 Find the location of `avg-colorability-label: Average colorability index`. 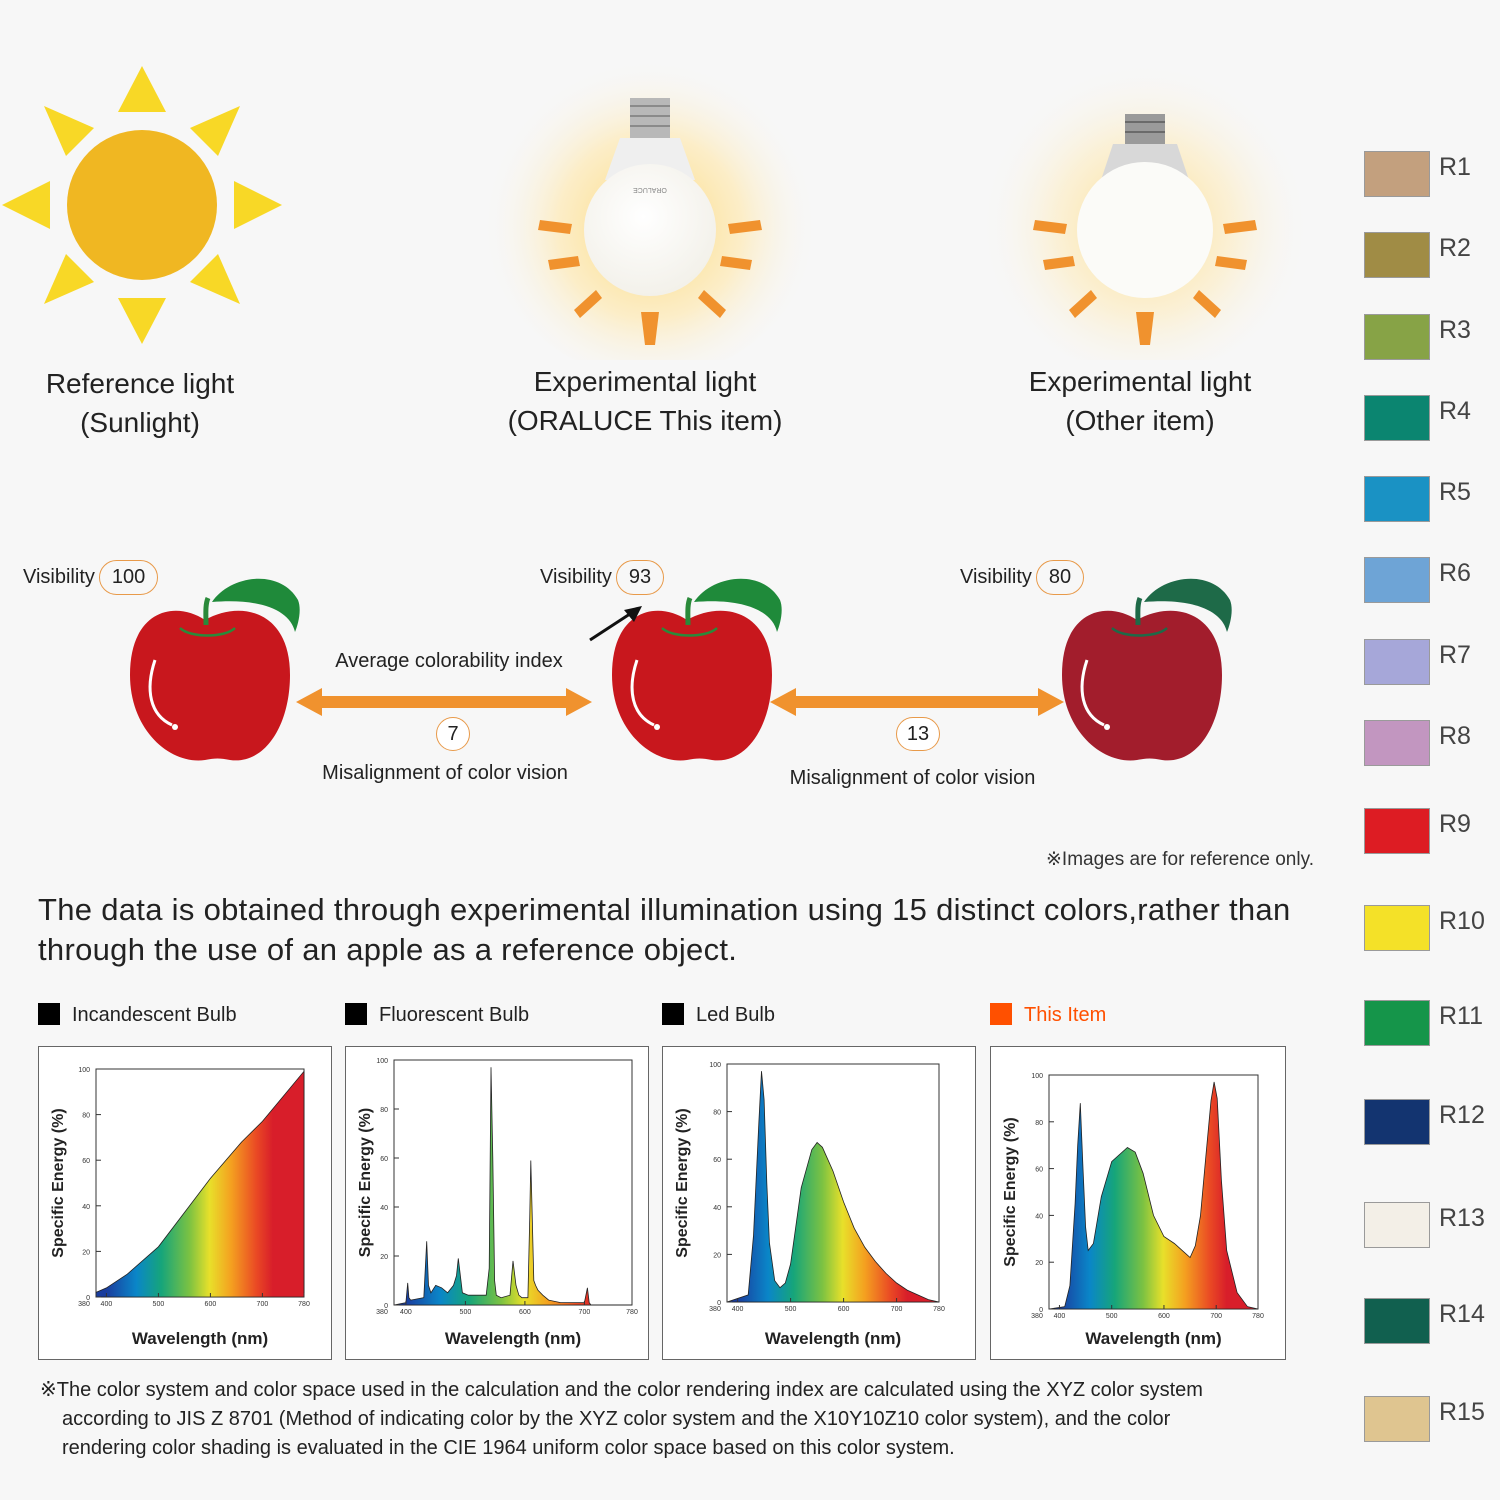

avg-colorability-label: Average colorability index is located at coordinates (449, 661).